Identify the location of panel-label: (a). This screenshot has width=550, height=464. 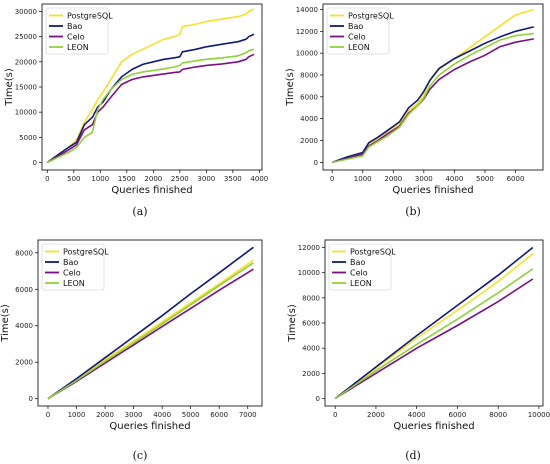
(139, 211).